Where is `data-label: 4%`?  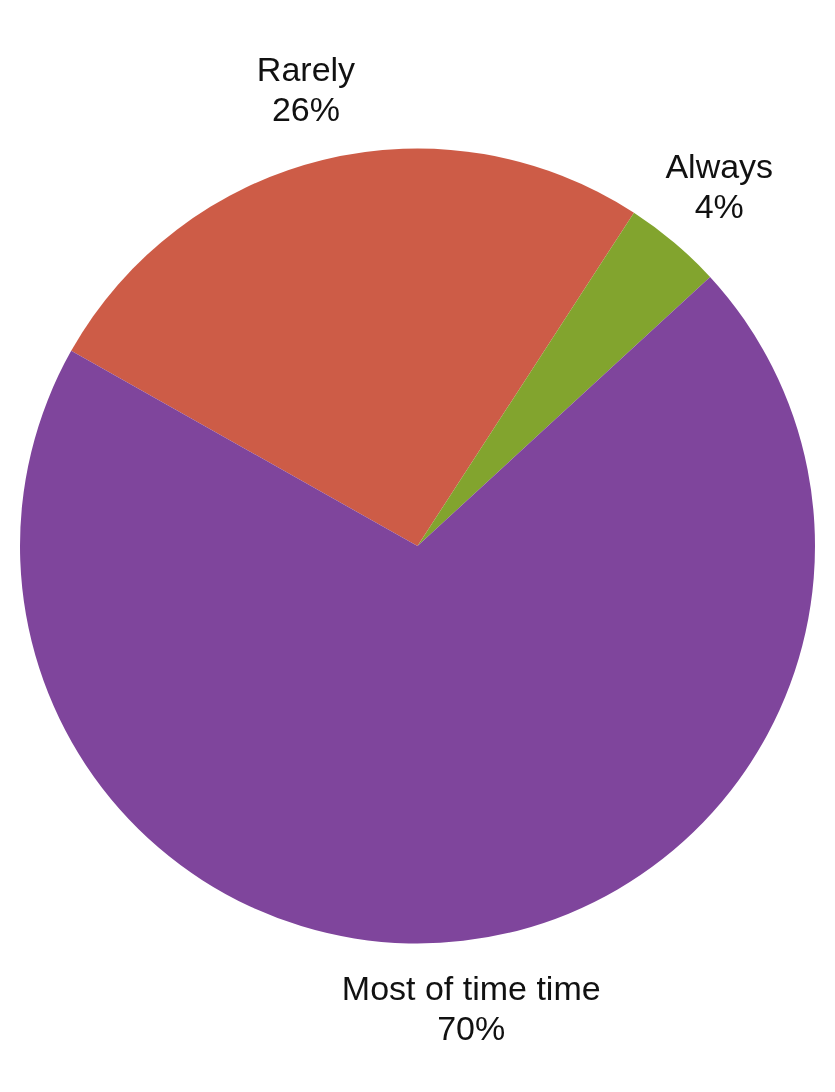
data-label: 4% is located at coordinates (719, 206).